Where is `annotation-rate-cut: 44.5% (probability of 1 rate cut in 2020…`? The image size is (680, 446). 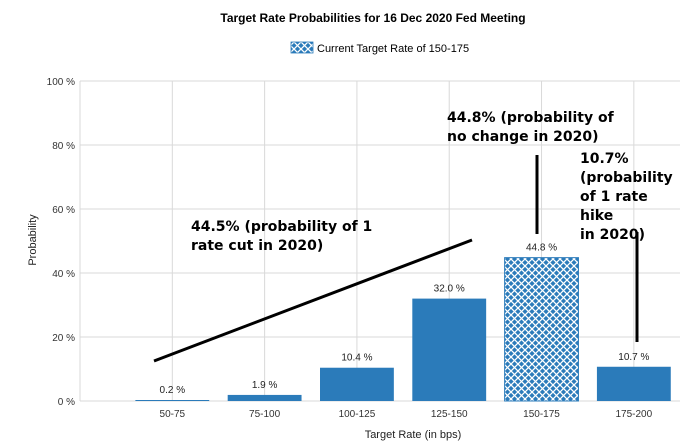 annotation-rate-cut: 44.5% (probability of 1 rate cut in 2020… is located at coordinates (281, 237).